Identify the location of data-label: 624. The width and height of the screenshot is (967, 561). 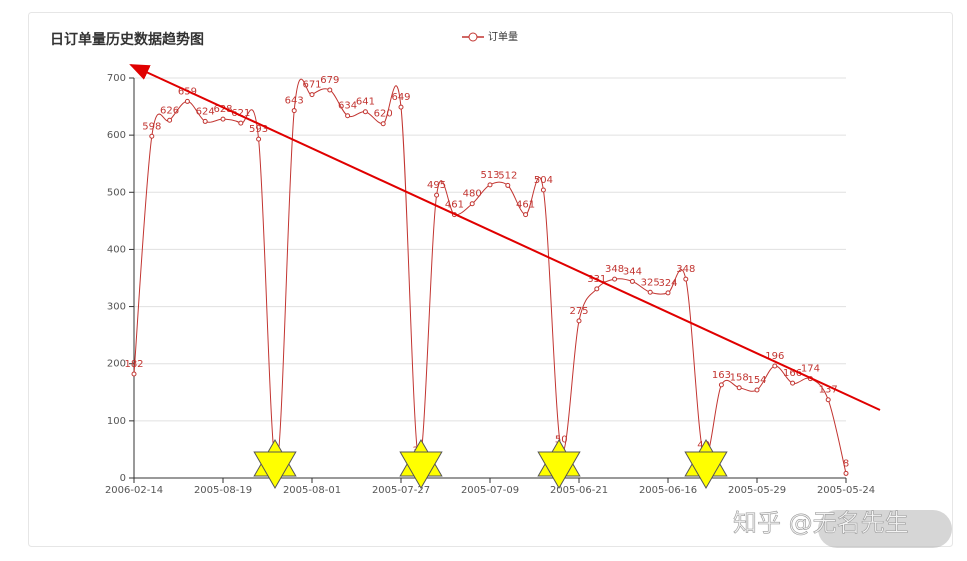
(205, 111).